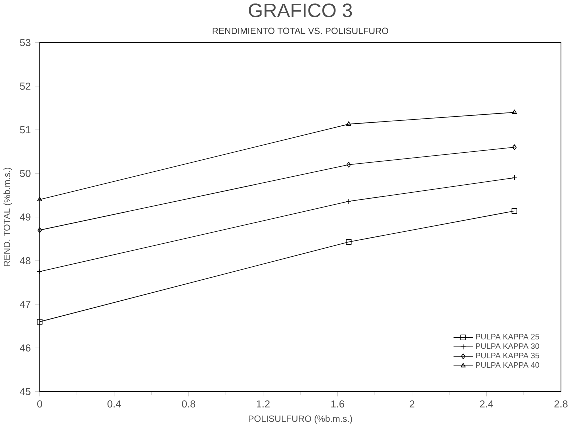 This screenshot has height=428, width=572. Describe the element at coordinates (25, 43) in the screenshot. I see `y-tick-label: 53` at that location.